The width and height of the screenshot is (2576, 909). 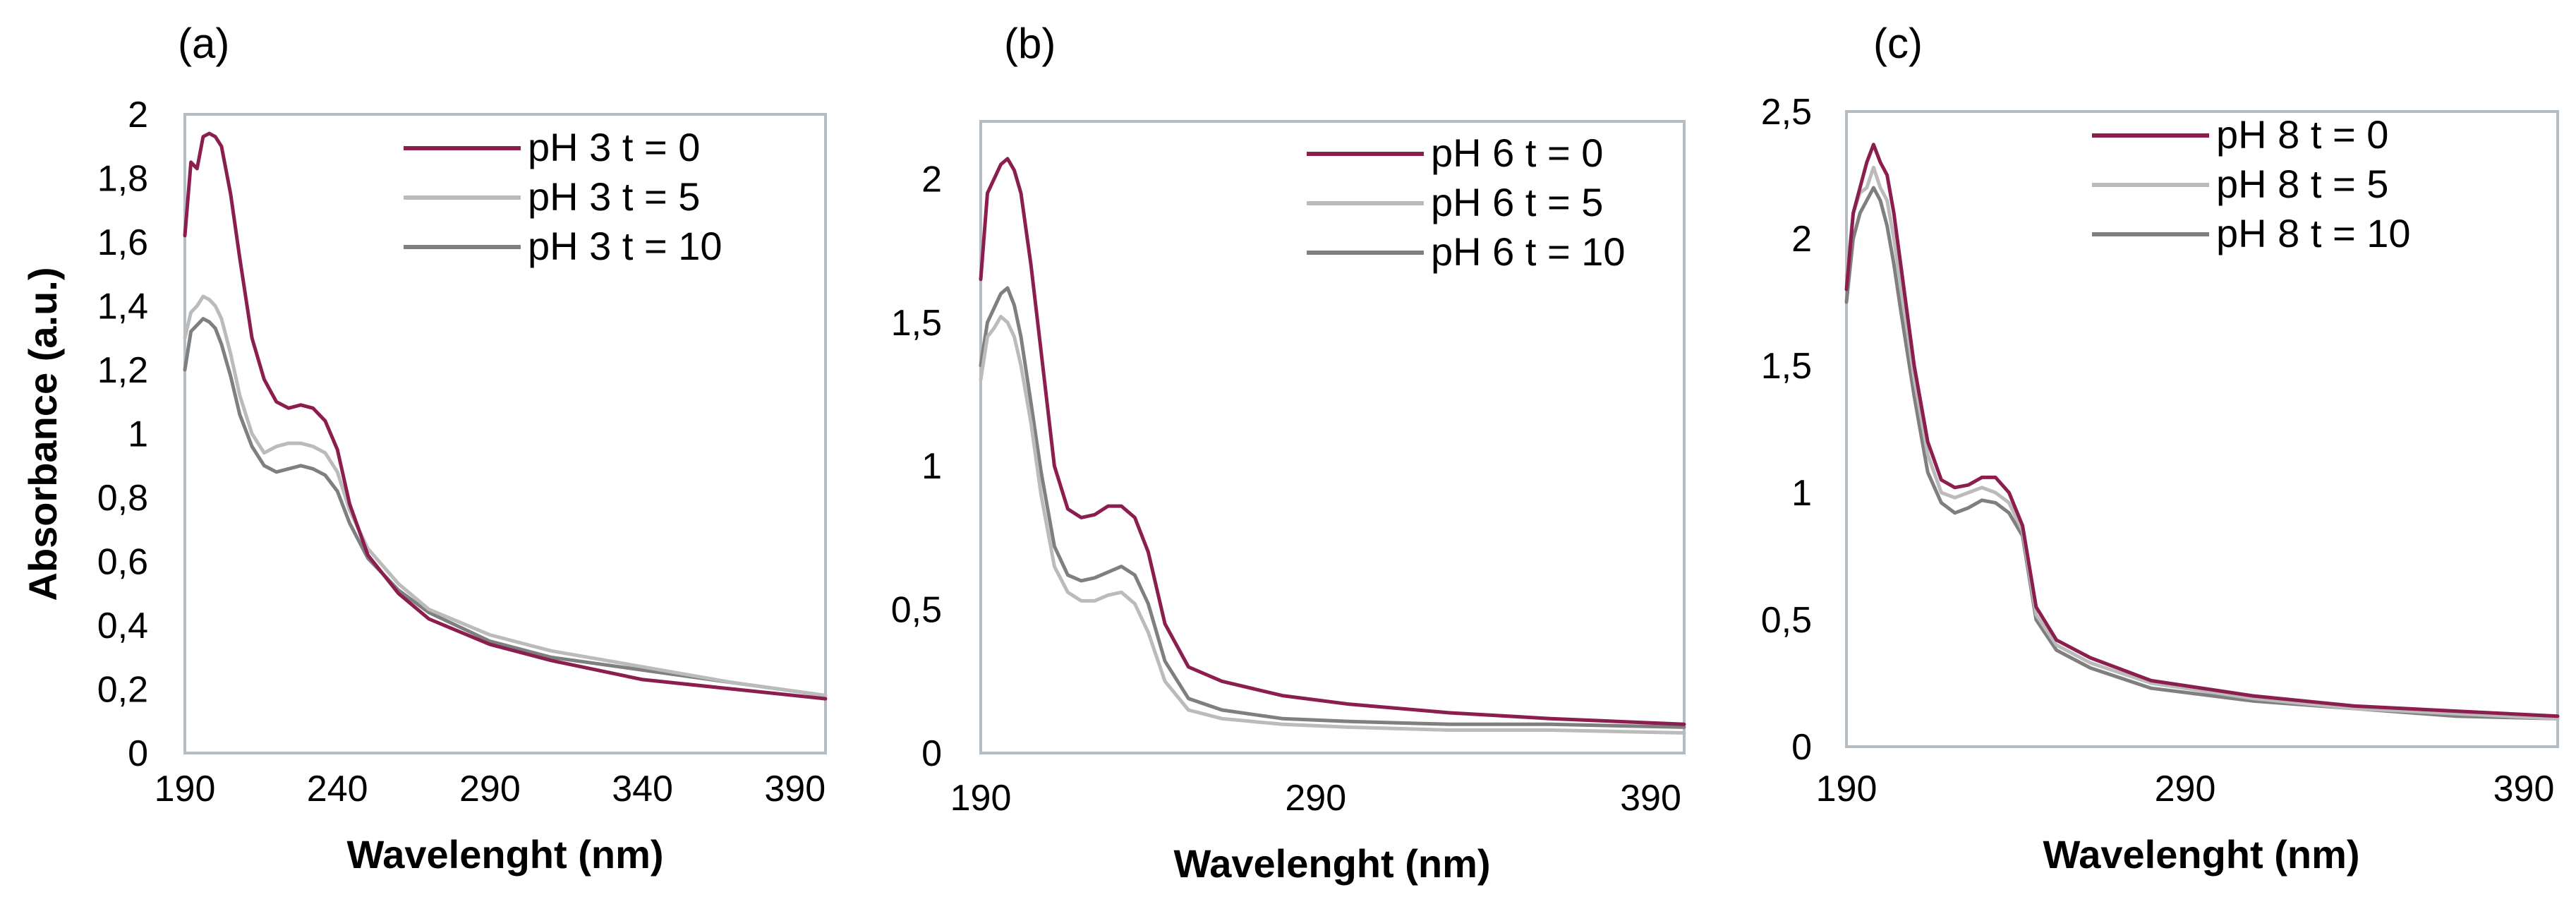 I want to click on panel-c-x-tick-label: 290, so click(x=2185, y=789).